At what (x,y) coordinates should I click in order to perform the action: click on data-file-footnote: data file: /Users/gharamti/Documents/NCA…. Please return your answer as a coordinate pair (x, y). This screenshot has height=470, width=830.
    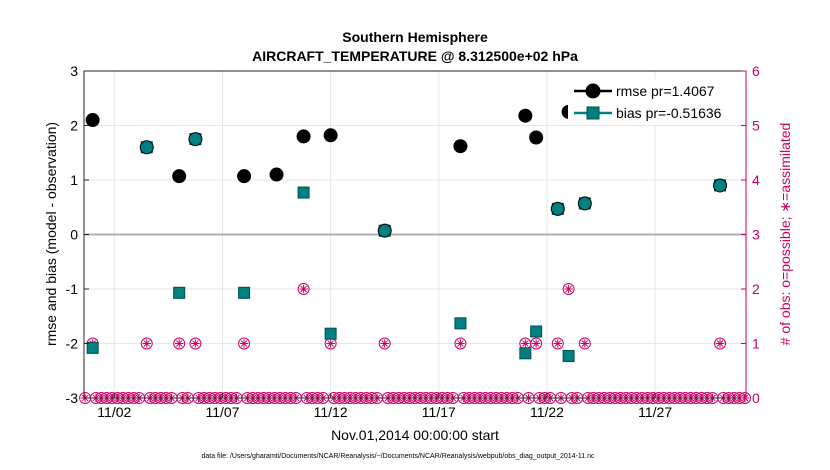
    Looking at the image, I should click on (398, 456).